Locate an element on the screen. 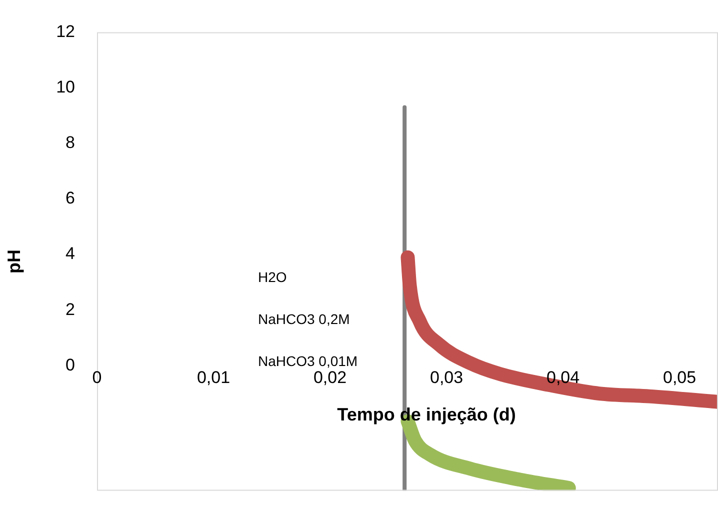  y-tick-label: 12 is located at coordinates (65, 31).